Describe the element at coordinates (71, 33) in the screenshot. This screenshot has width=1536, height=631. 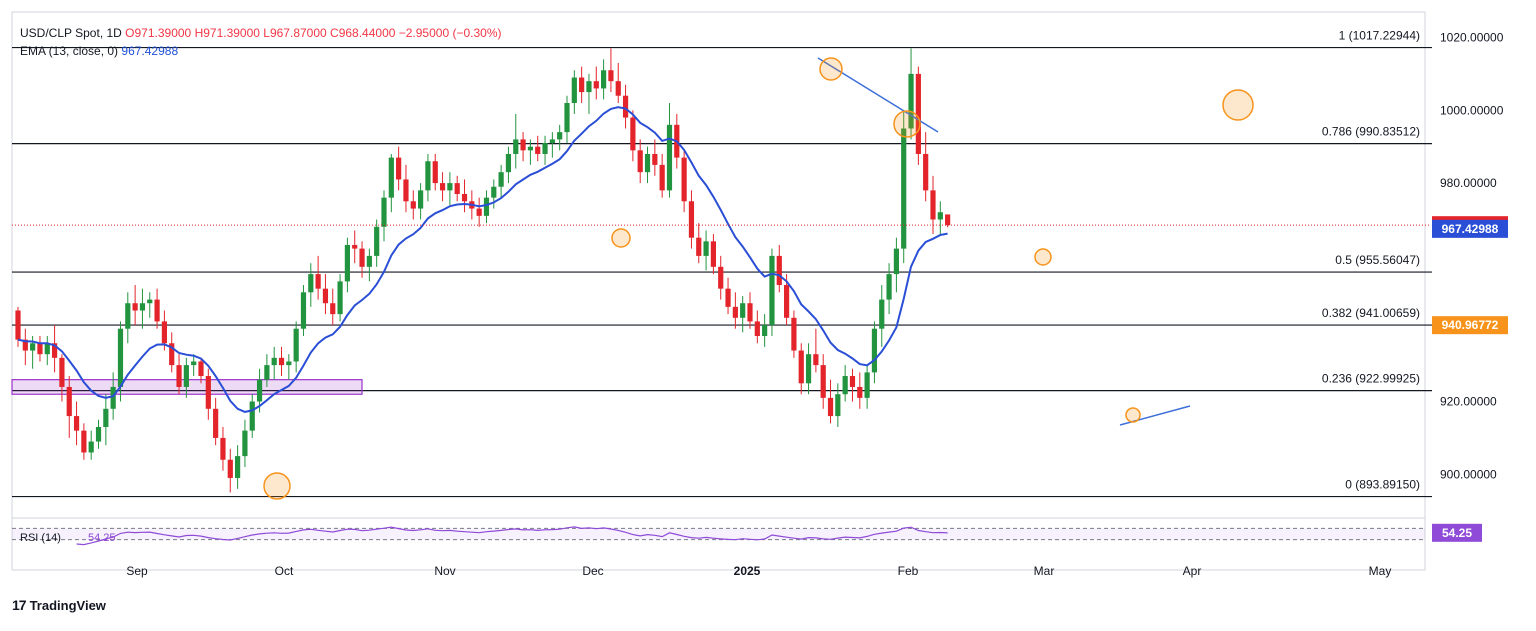
I see `symbol-label: USD/CLP Spot, 1D` at that location.